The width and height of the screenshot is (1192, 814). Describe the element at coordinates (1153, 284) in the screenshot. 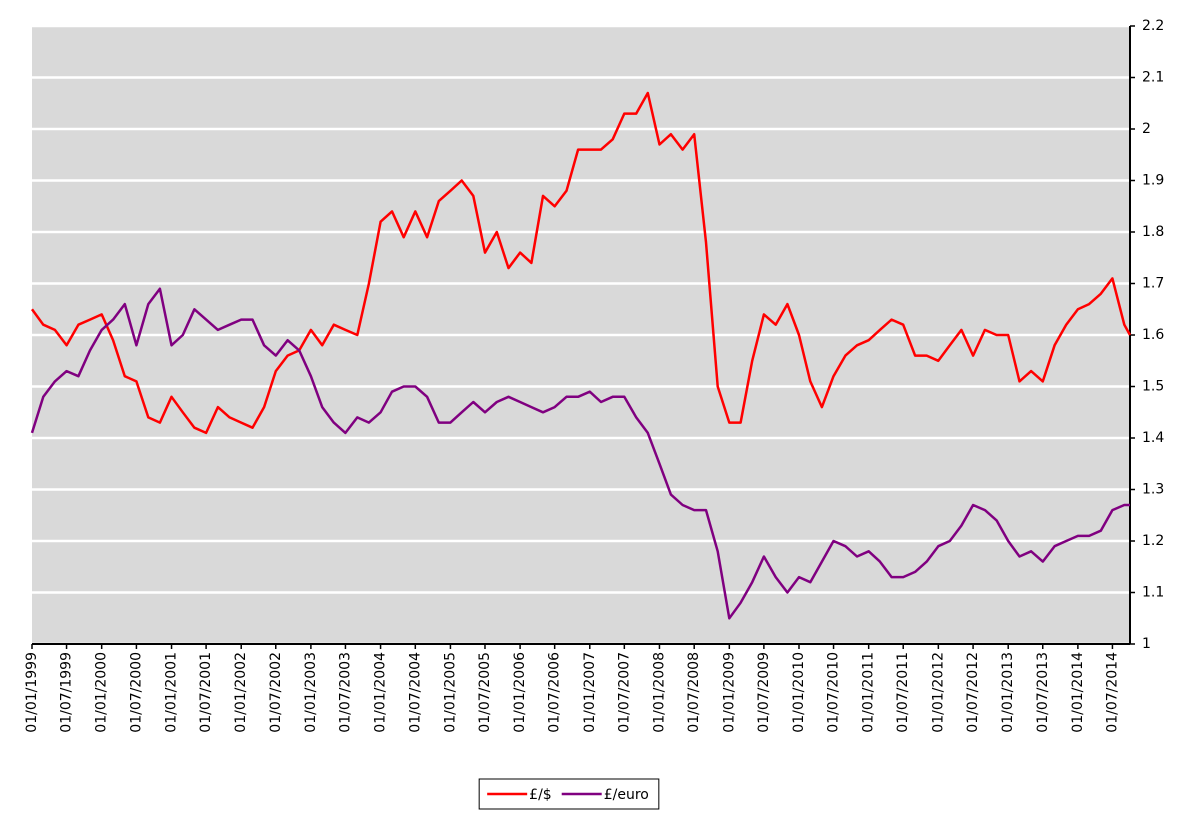

I see `y-tick-label: 1.7` at that location.